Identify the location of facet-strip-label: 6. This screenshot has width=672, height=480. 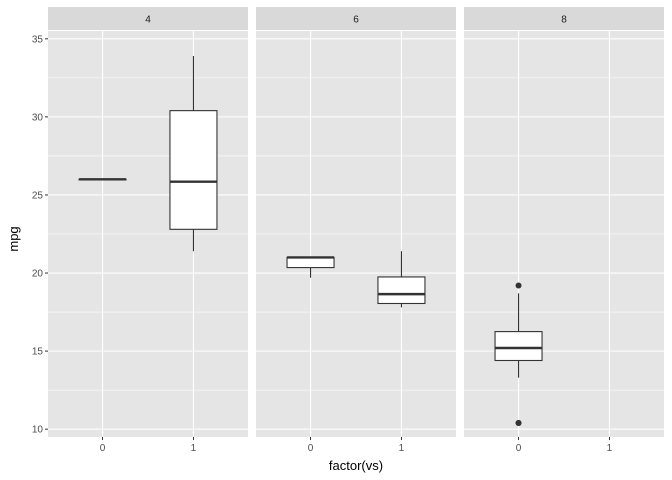
(356, 20).